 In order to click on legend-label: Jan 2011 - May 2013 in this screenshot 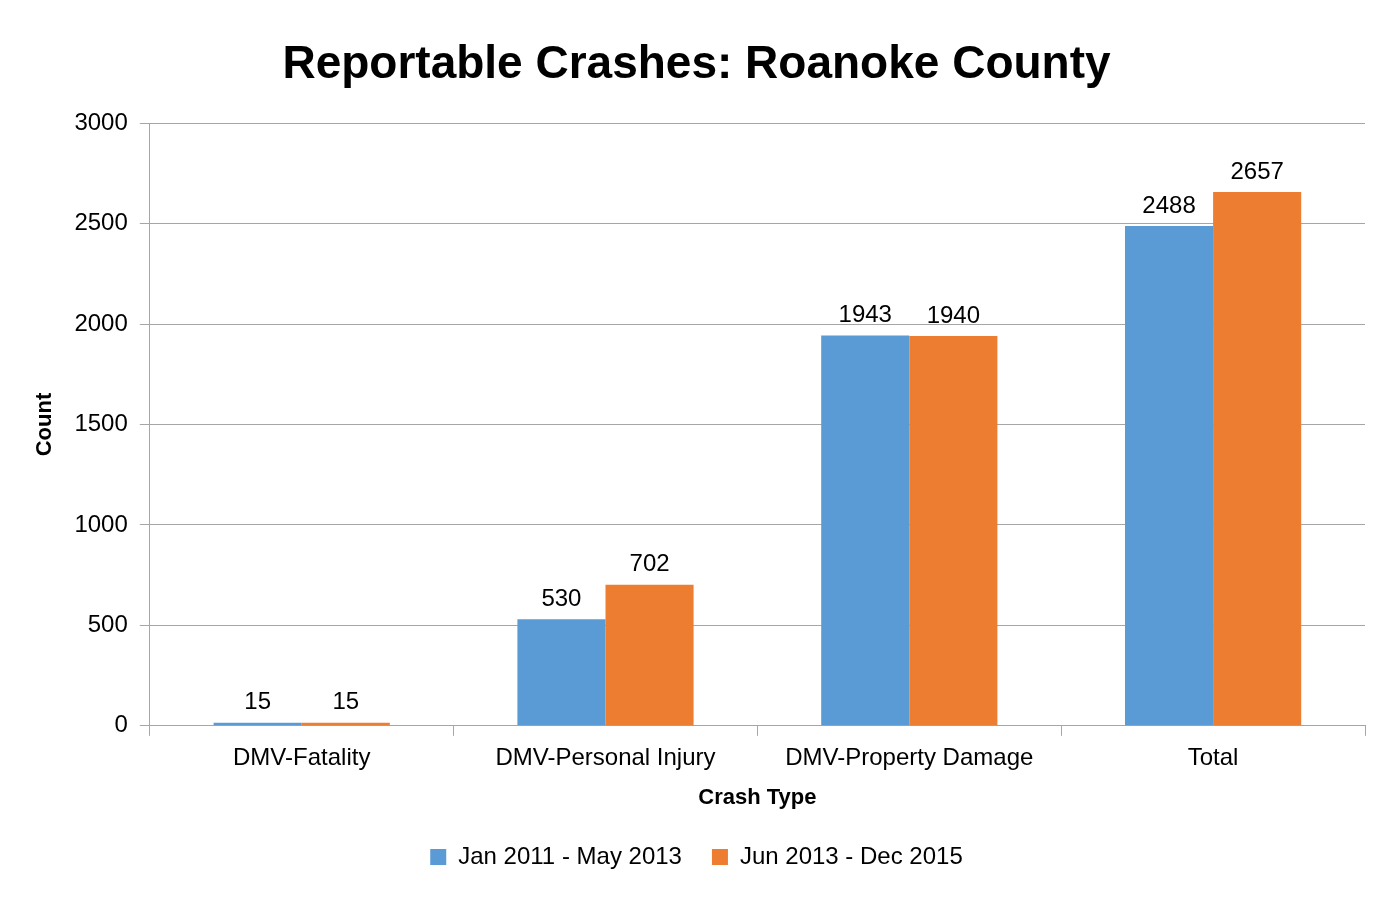, I will do `click(570, 855)`.